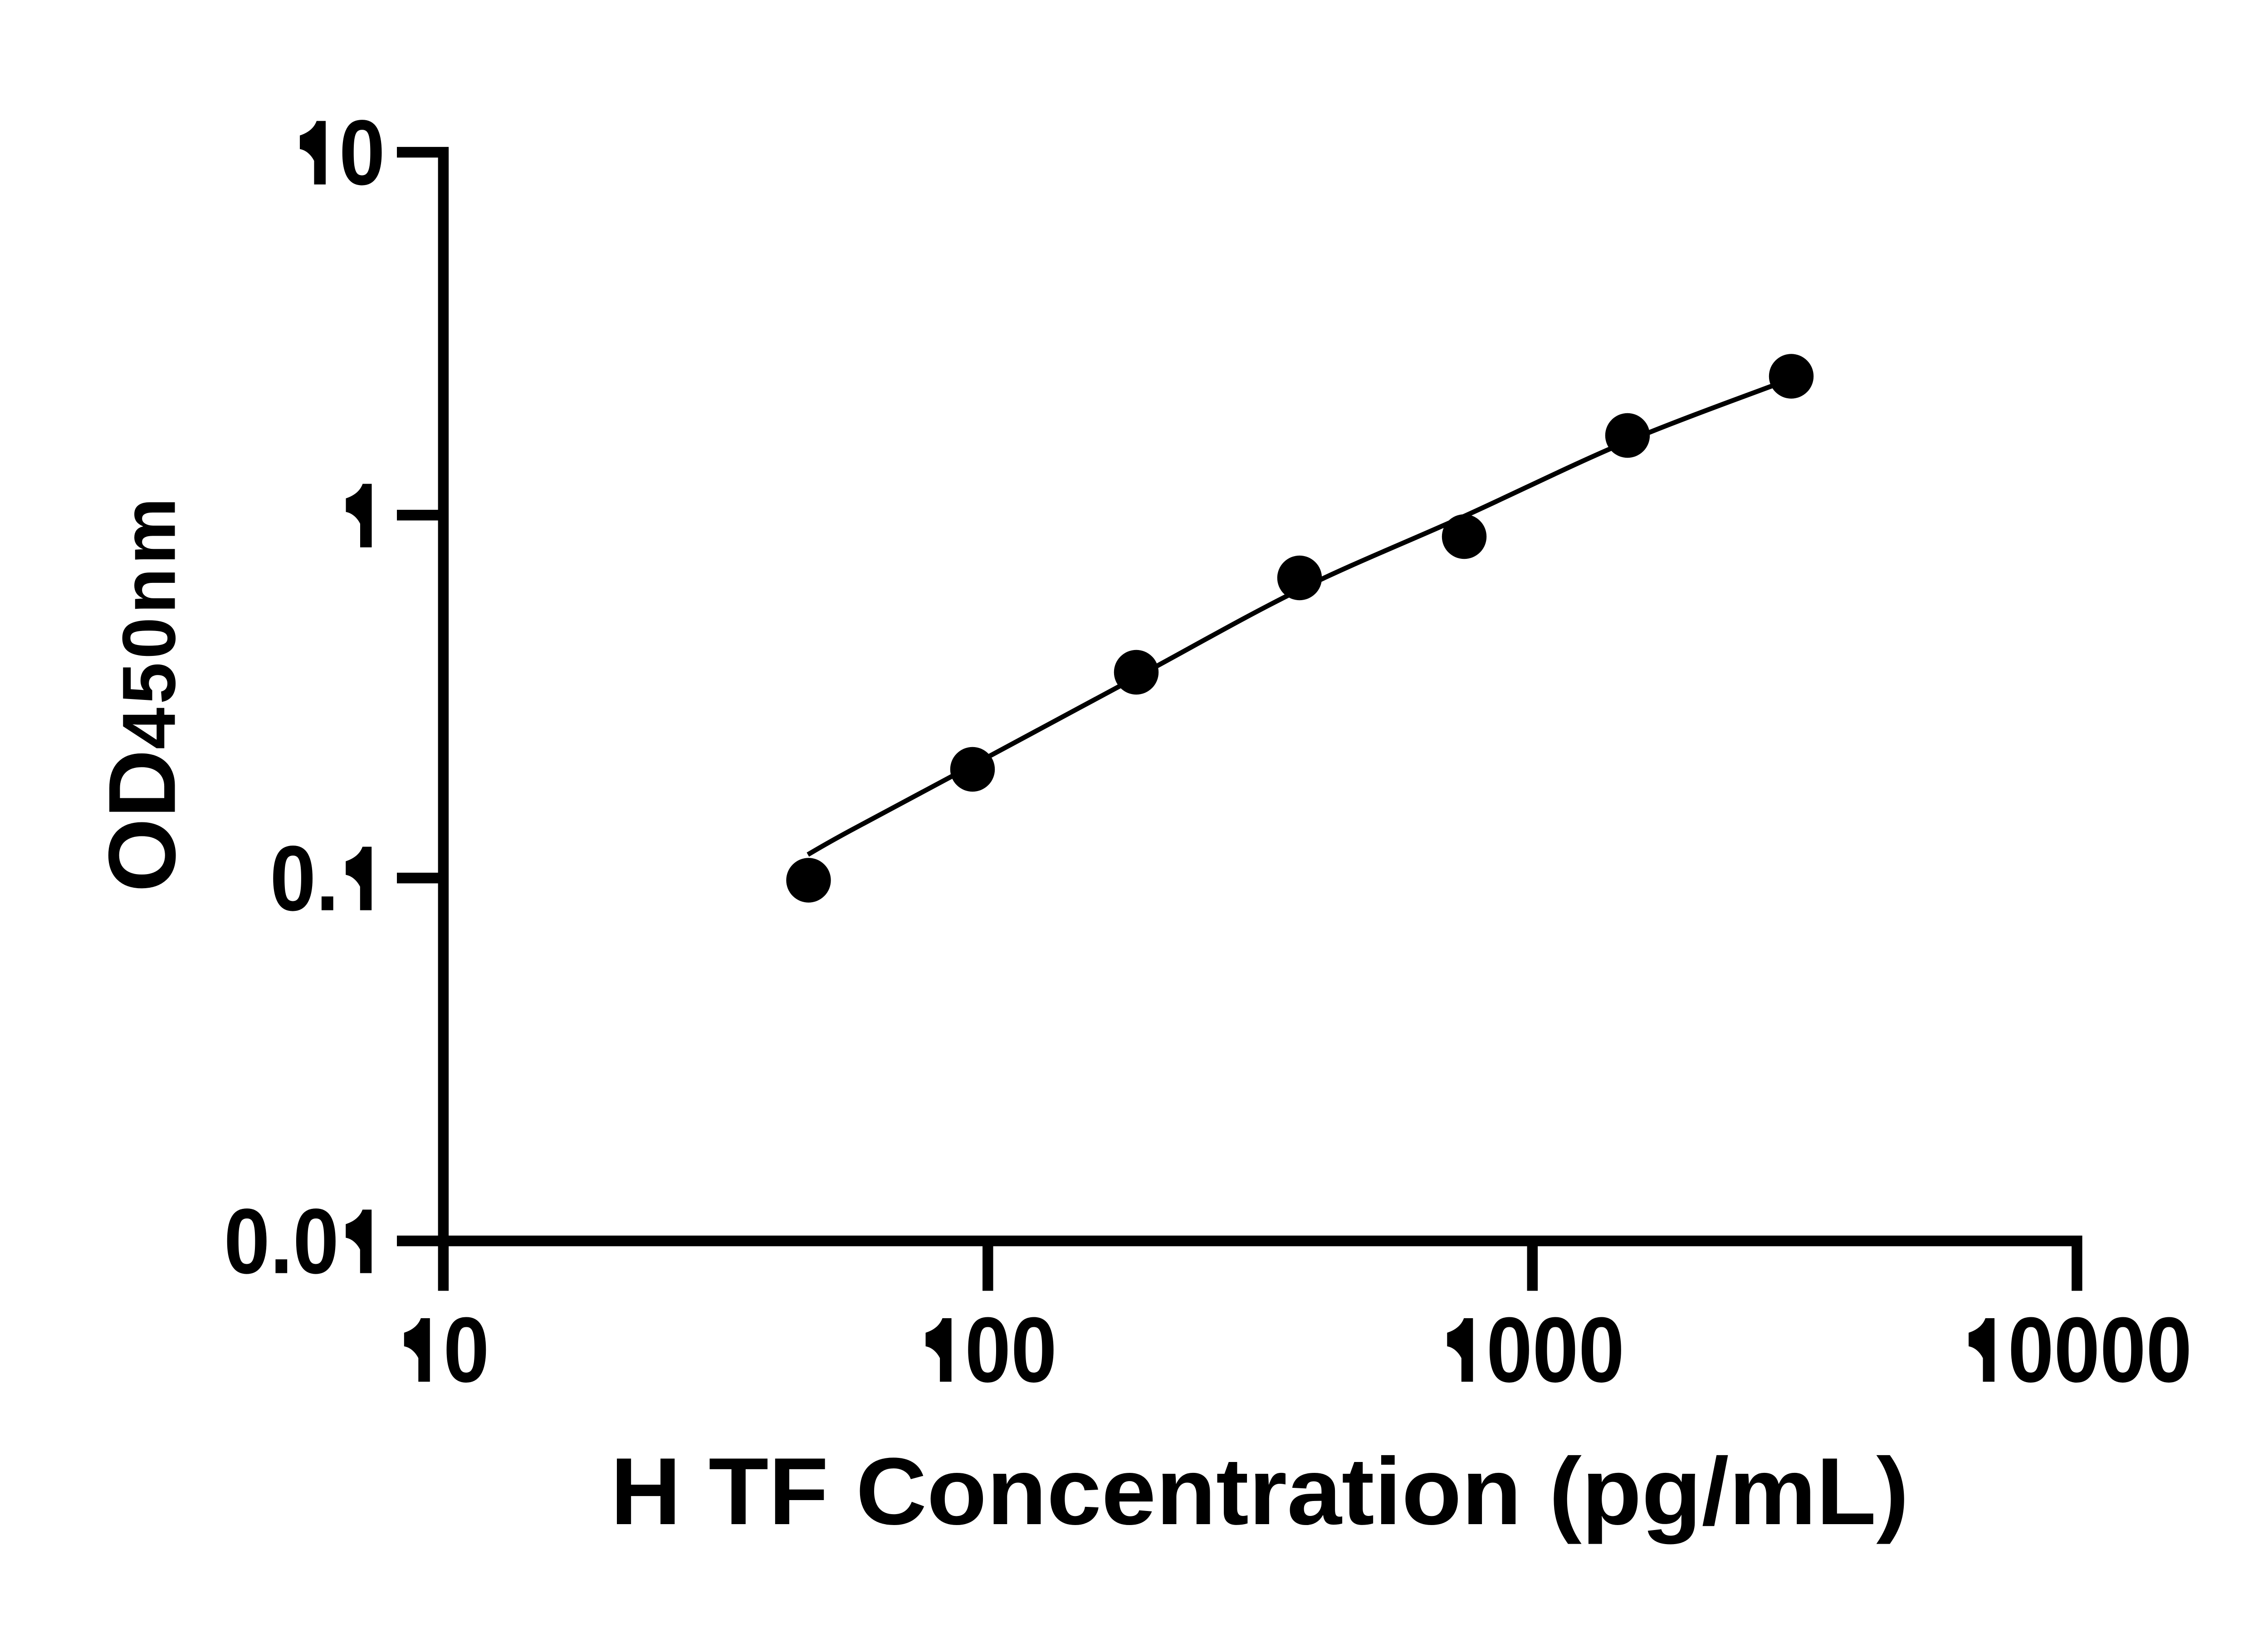  What do you see at coordinates (1011, 1350) in the screenshot?
I see `svg-text: 00` at bounding box center [1011, 1350].